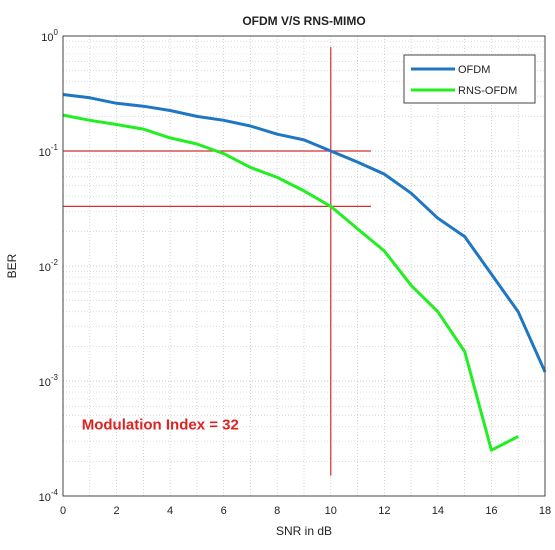 Image resolution: width=555 pixels, height=550 pixels. Describe the element at coordinates (63, 511) in the screenshot. I see `x-tick-label: 0` at that location.